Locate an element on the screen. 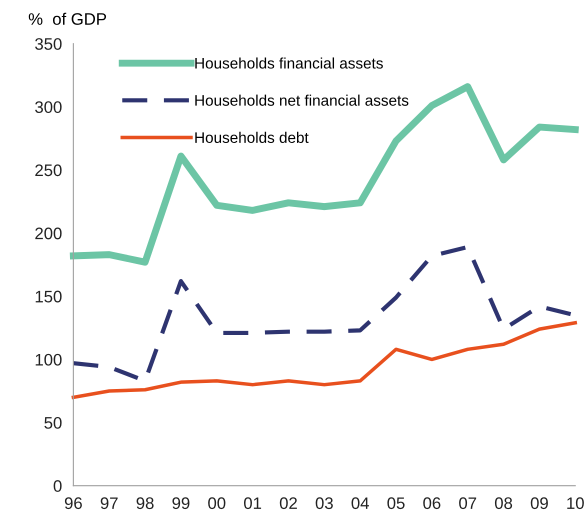 Image resolution: width=587 pixels, height=514 pixels. x-tick-label: 07 is located at coordinates (467, 503).